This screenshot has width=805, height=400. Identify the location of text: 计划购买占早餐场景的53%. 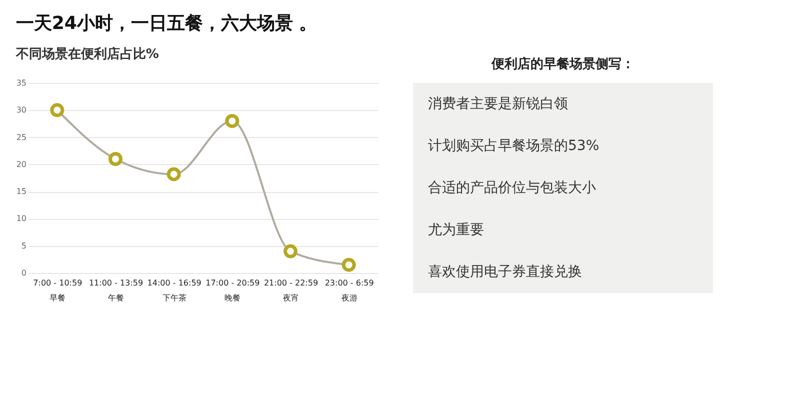
(514, 146).